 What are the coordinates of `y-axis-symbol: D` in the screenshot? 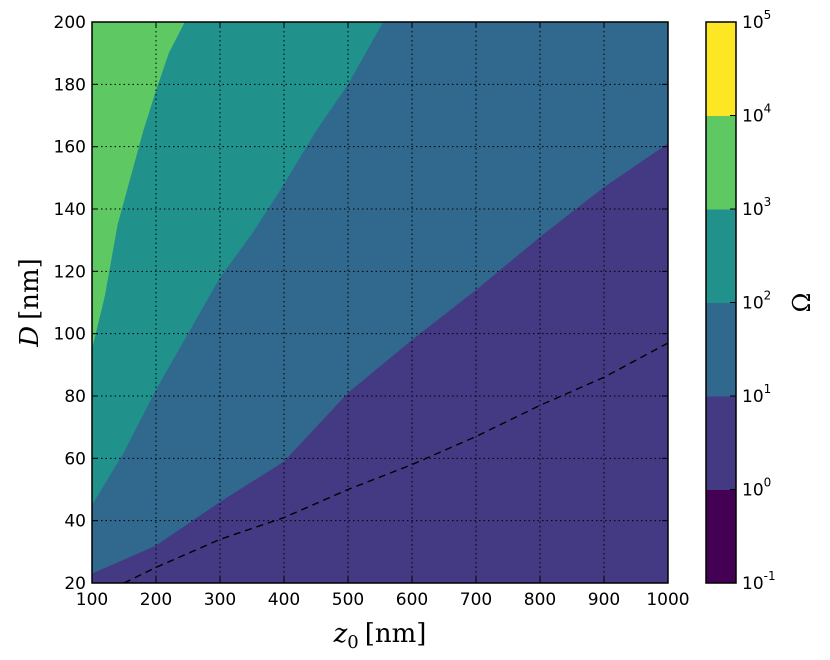 It's located at (30, 337).